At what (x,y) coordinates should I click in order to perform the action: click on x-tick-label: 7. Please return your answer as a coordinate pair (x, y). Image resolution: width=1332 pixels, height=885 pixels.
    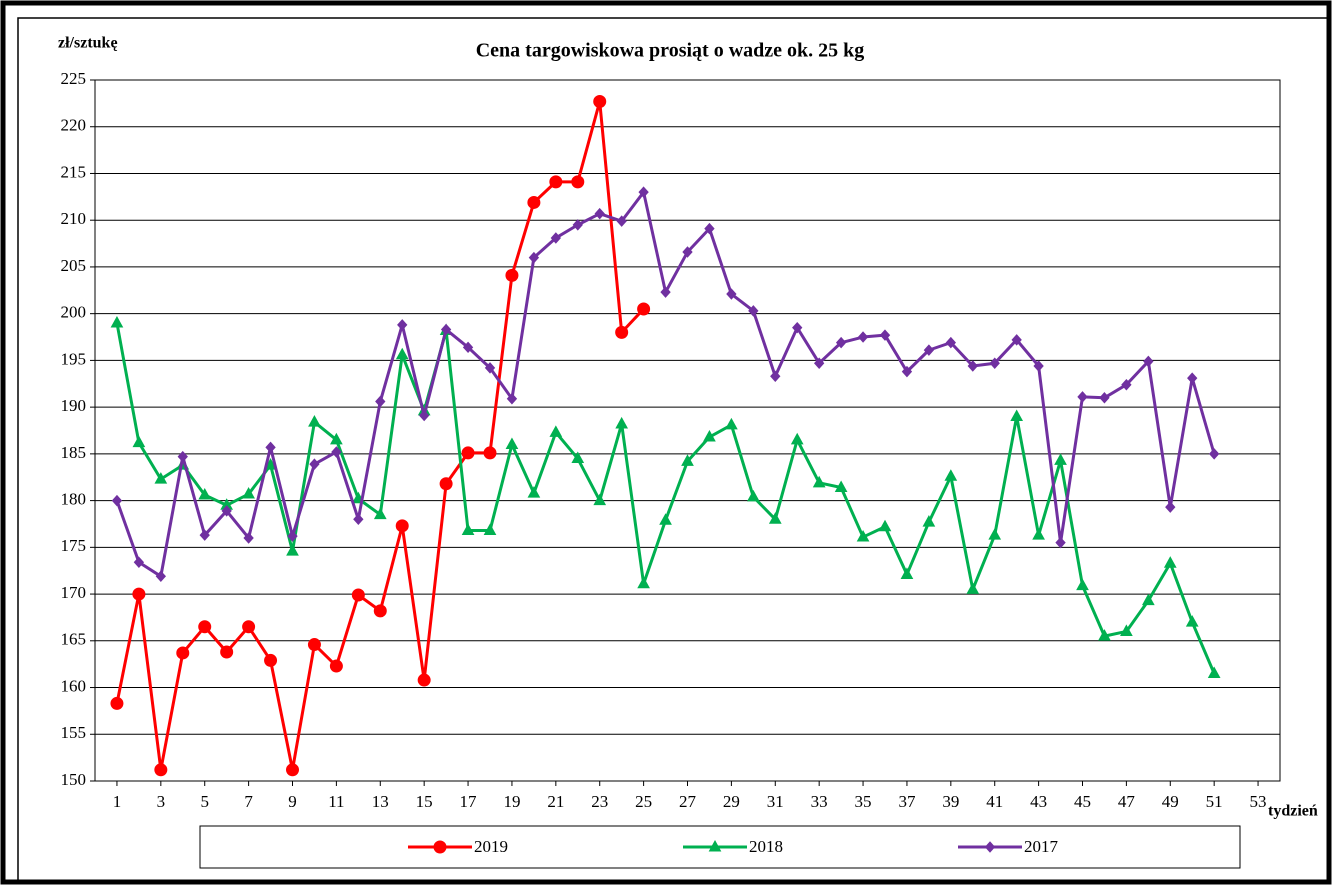
    Looking at the image, I should click on (248, 801).